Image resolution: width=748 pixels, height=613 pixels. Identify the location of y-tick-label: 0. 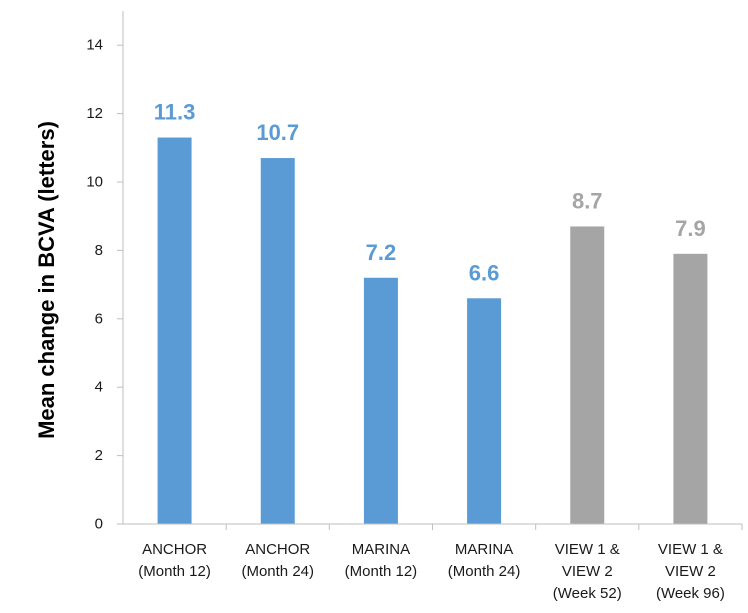
(99, 524).